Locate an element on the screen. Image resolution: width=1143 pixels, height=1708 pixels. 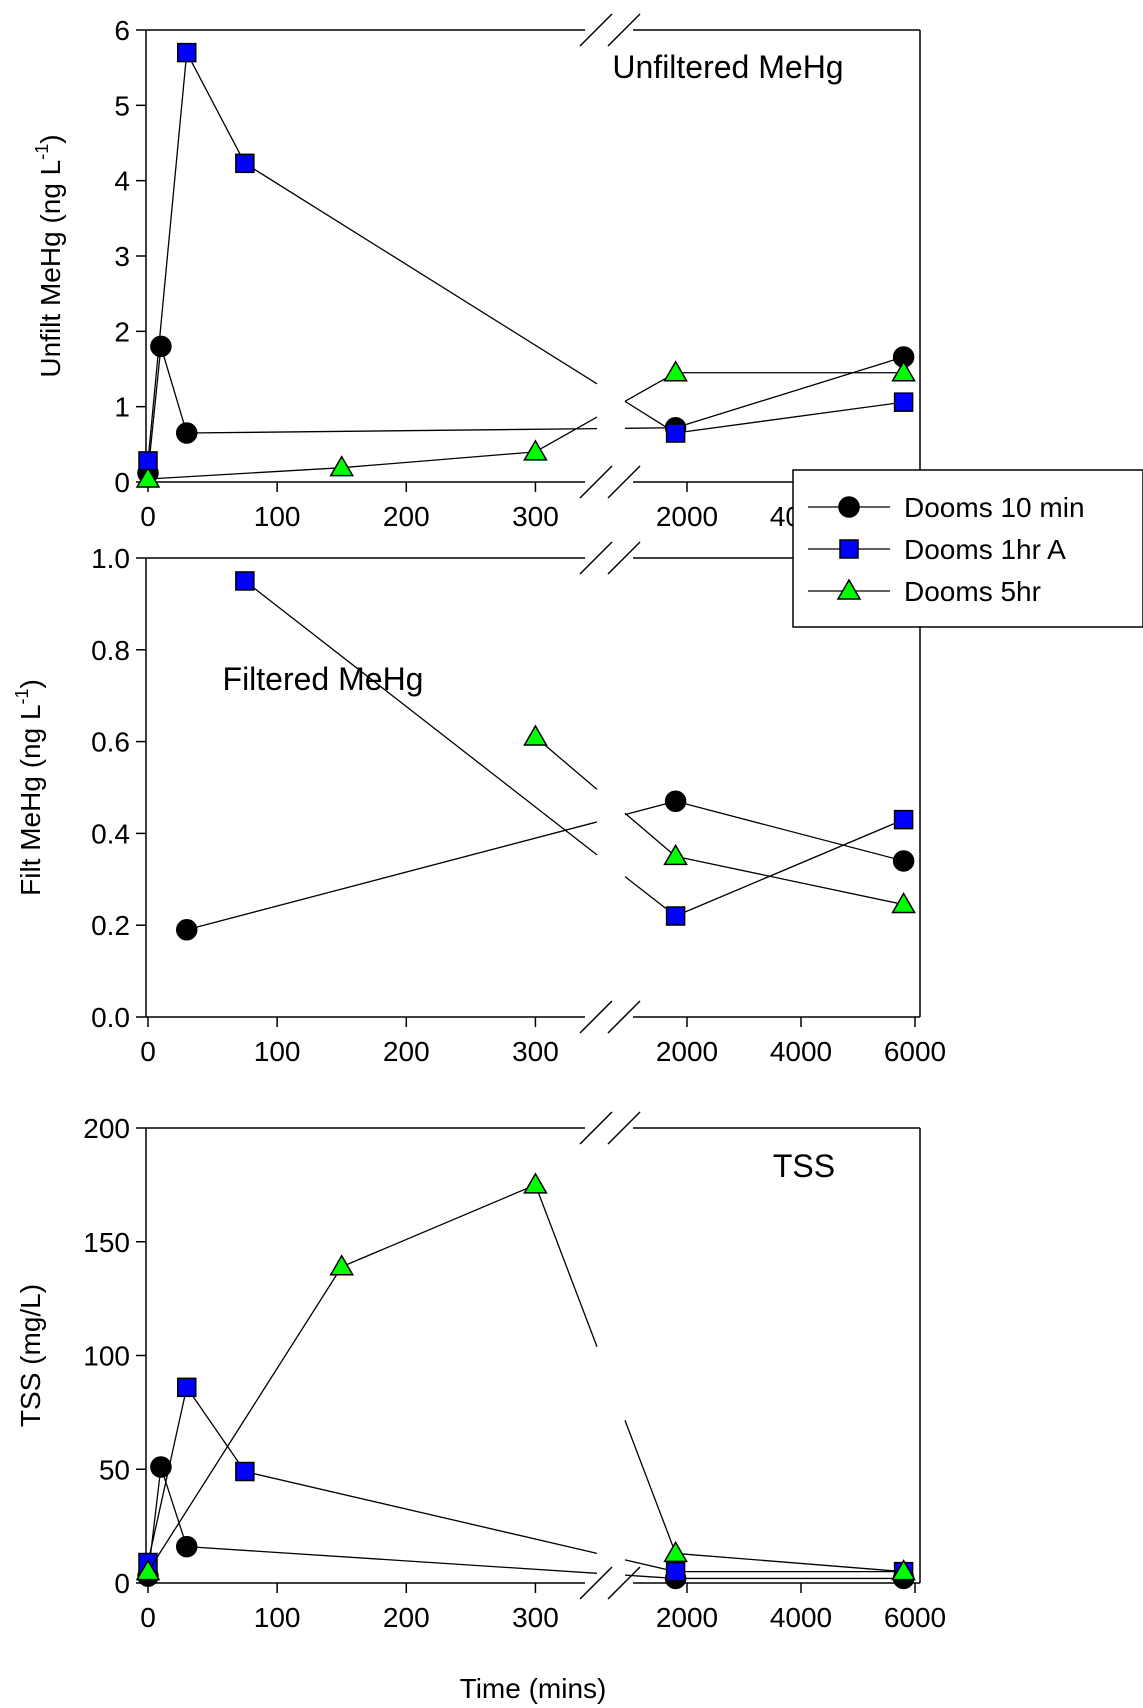
y-axis-label-text: Filt MeHg (ng L is located at coordinates (30, 799).